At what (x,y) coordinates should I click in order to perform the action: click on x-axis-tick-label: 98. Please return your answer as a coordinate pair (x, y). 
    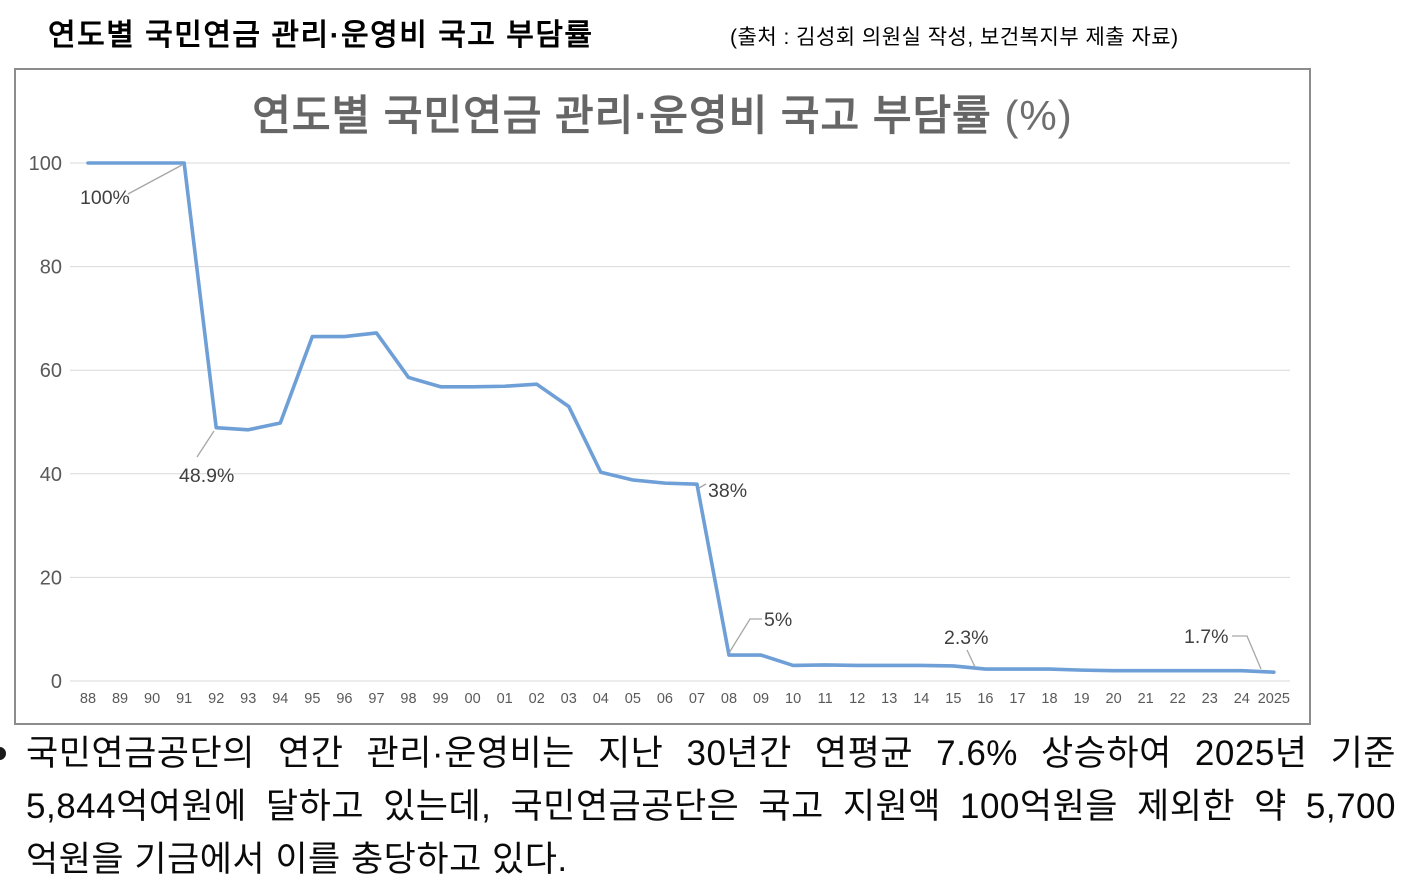
    Looking at the image, I should click on (408, 699).